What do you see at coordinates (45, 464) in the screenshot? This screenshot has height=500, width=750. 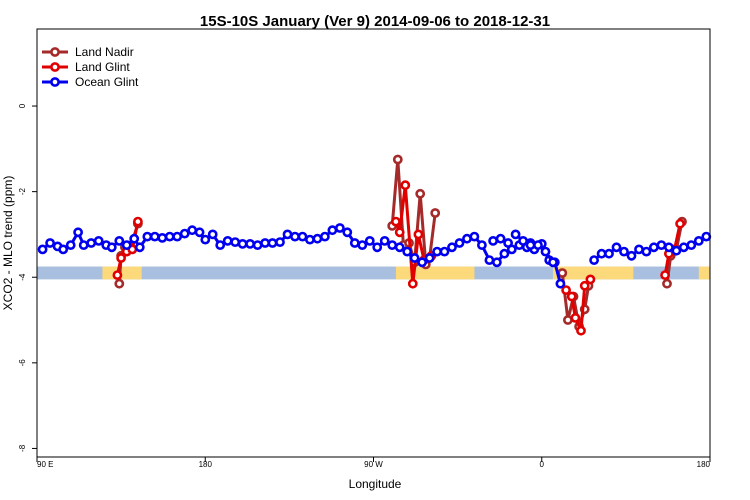 I see `x-tick-label: 90 E` at bounding box center [45, 464].